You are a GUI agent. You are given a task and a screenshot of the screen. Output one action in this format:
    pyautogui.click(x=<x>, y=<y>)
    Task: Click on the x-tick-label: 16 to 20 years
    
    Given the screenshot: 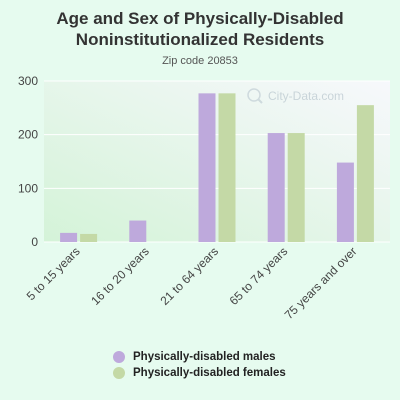 What is the action you would take?
    pyautogui.click(x=120, y=276)
    